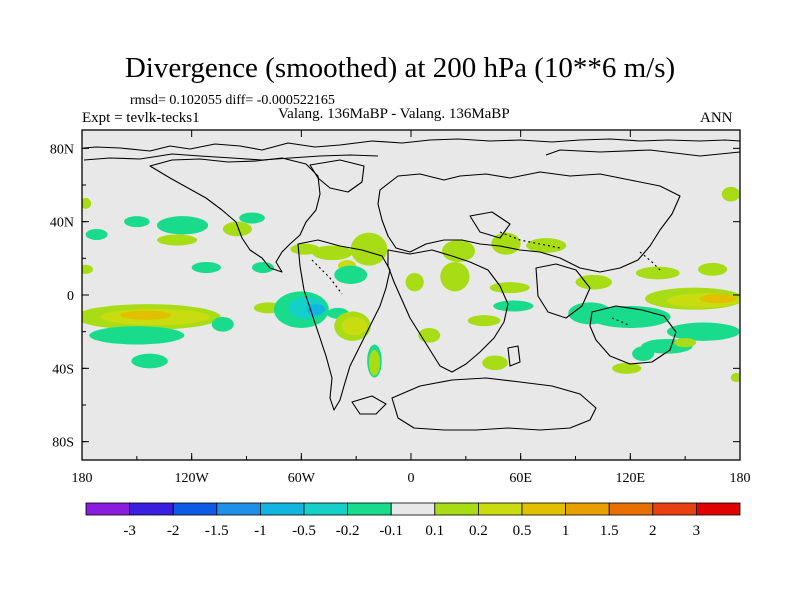  What do you see at coordinates (697, 531) in the screenshot?
I see `colorbar-label: 3` at bounding box center [697, 531].